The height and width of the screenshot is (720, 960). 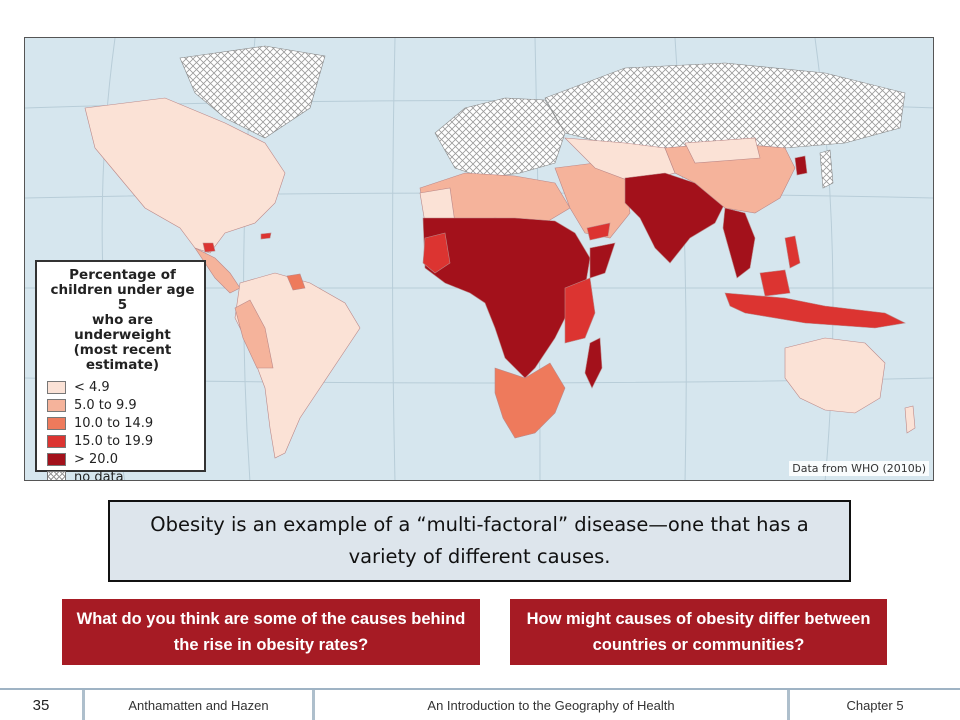 I want to click on russia-nodata, so click(x=725, y=105).